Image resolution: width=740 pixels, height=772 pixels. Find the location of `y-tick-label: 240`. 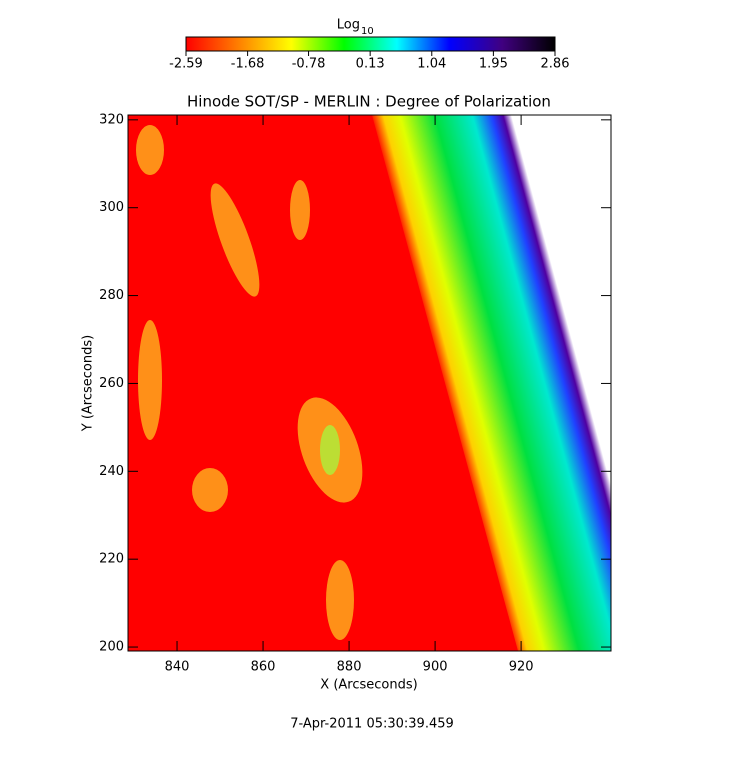

y-tick-label: 240 is located at coordinates (111, 471).